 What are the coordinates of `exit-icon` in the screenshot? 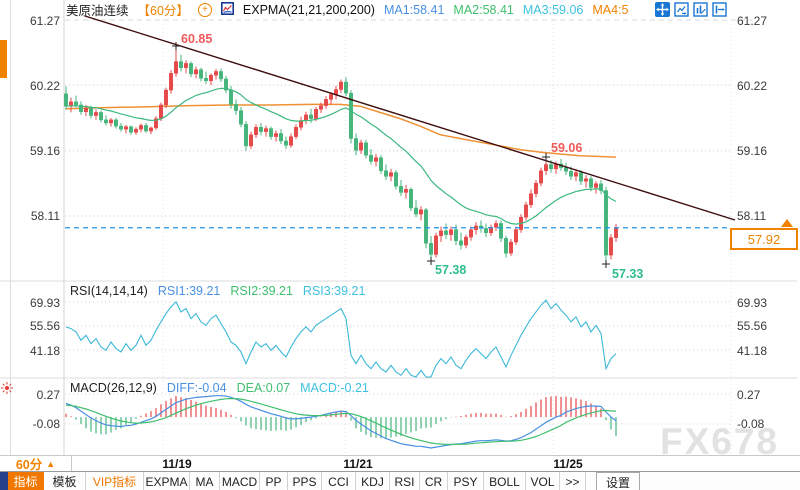 It's located at (719, 9).